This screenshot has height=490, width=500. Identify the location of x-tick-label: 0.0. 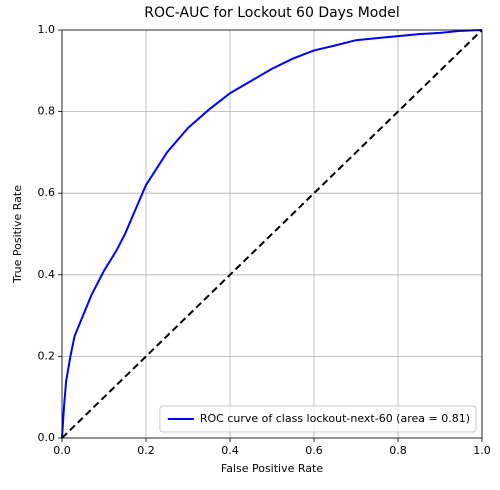
(62, 450).